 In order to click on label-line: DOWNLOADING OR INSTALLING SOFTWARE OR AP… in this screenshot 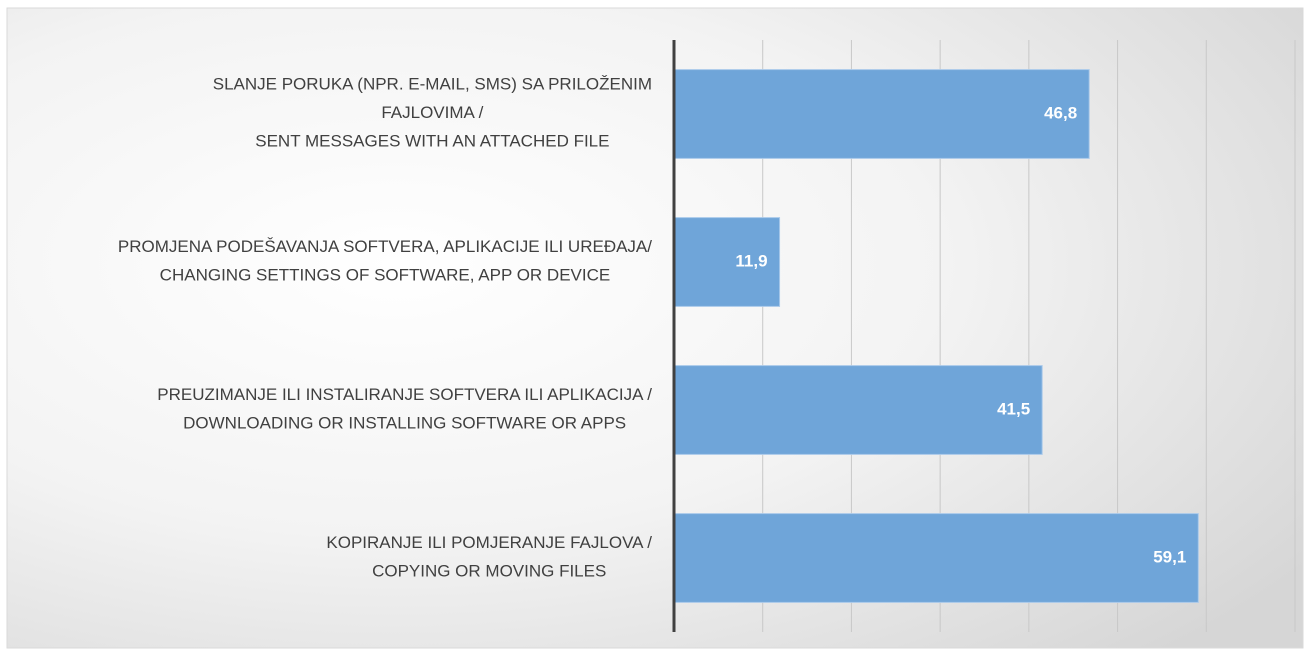, I will do `click(404, 423)`.